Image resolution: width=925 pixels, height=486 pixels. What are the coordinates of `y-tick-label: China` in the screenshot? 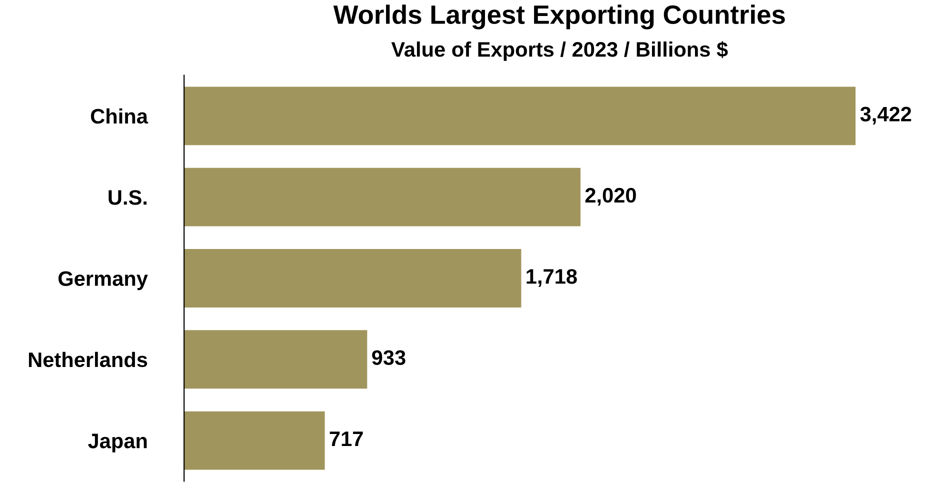 It's located at (119, 116).